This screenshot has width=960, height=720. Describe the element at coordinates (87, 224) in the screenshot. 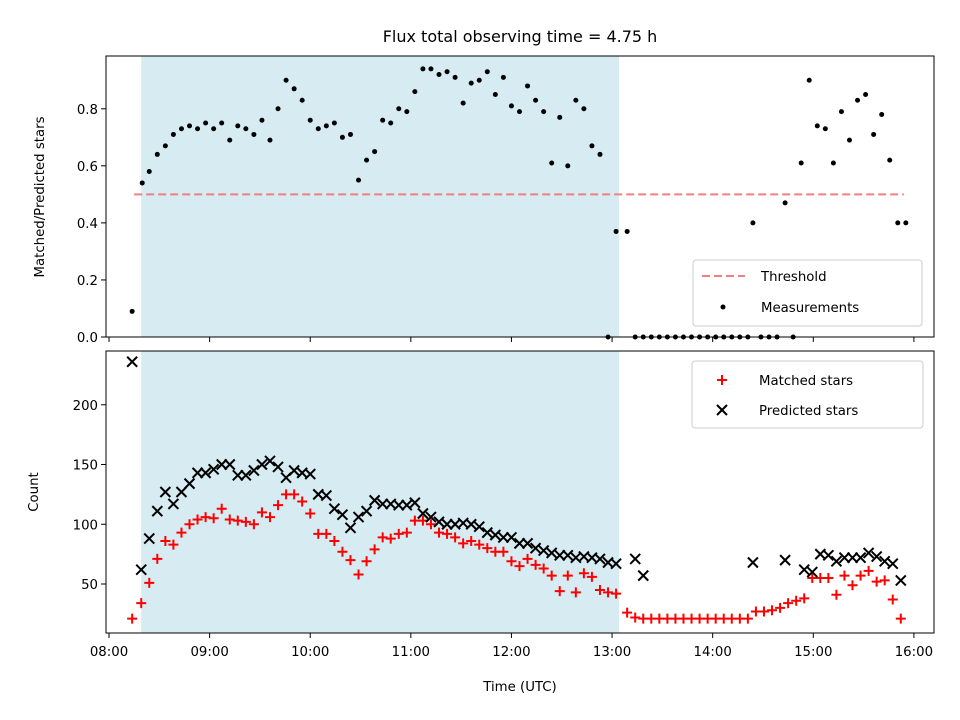

I see `top-y-tick-label: 0.4` at that location.